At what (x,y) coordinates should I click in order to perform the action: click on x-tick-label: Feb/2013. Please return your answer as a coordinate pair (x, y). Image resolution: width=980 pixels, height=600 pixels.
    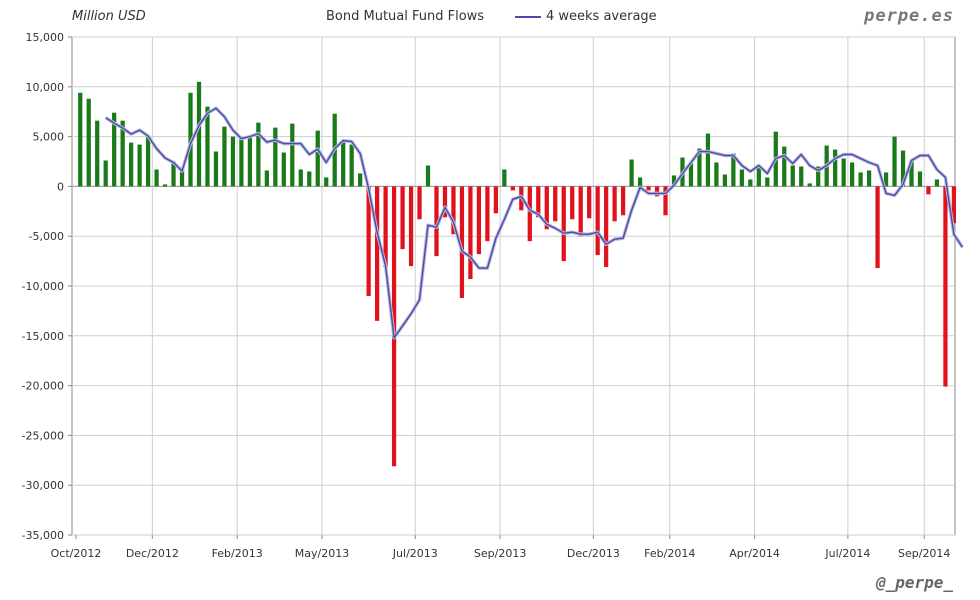
    Looking at the image, I should click on (237, 553).